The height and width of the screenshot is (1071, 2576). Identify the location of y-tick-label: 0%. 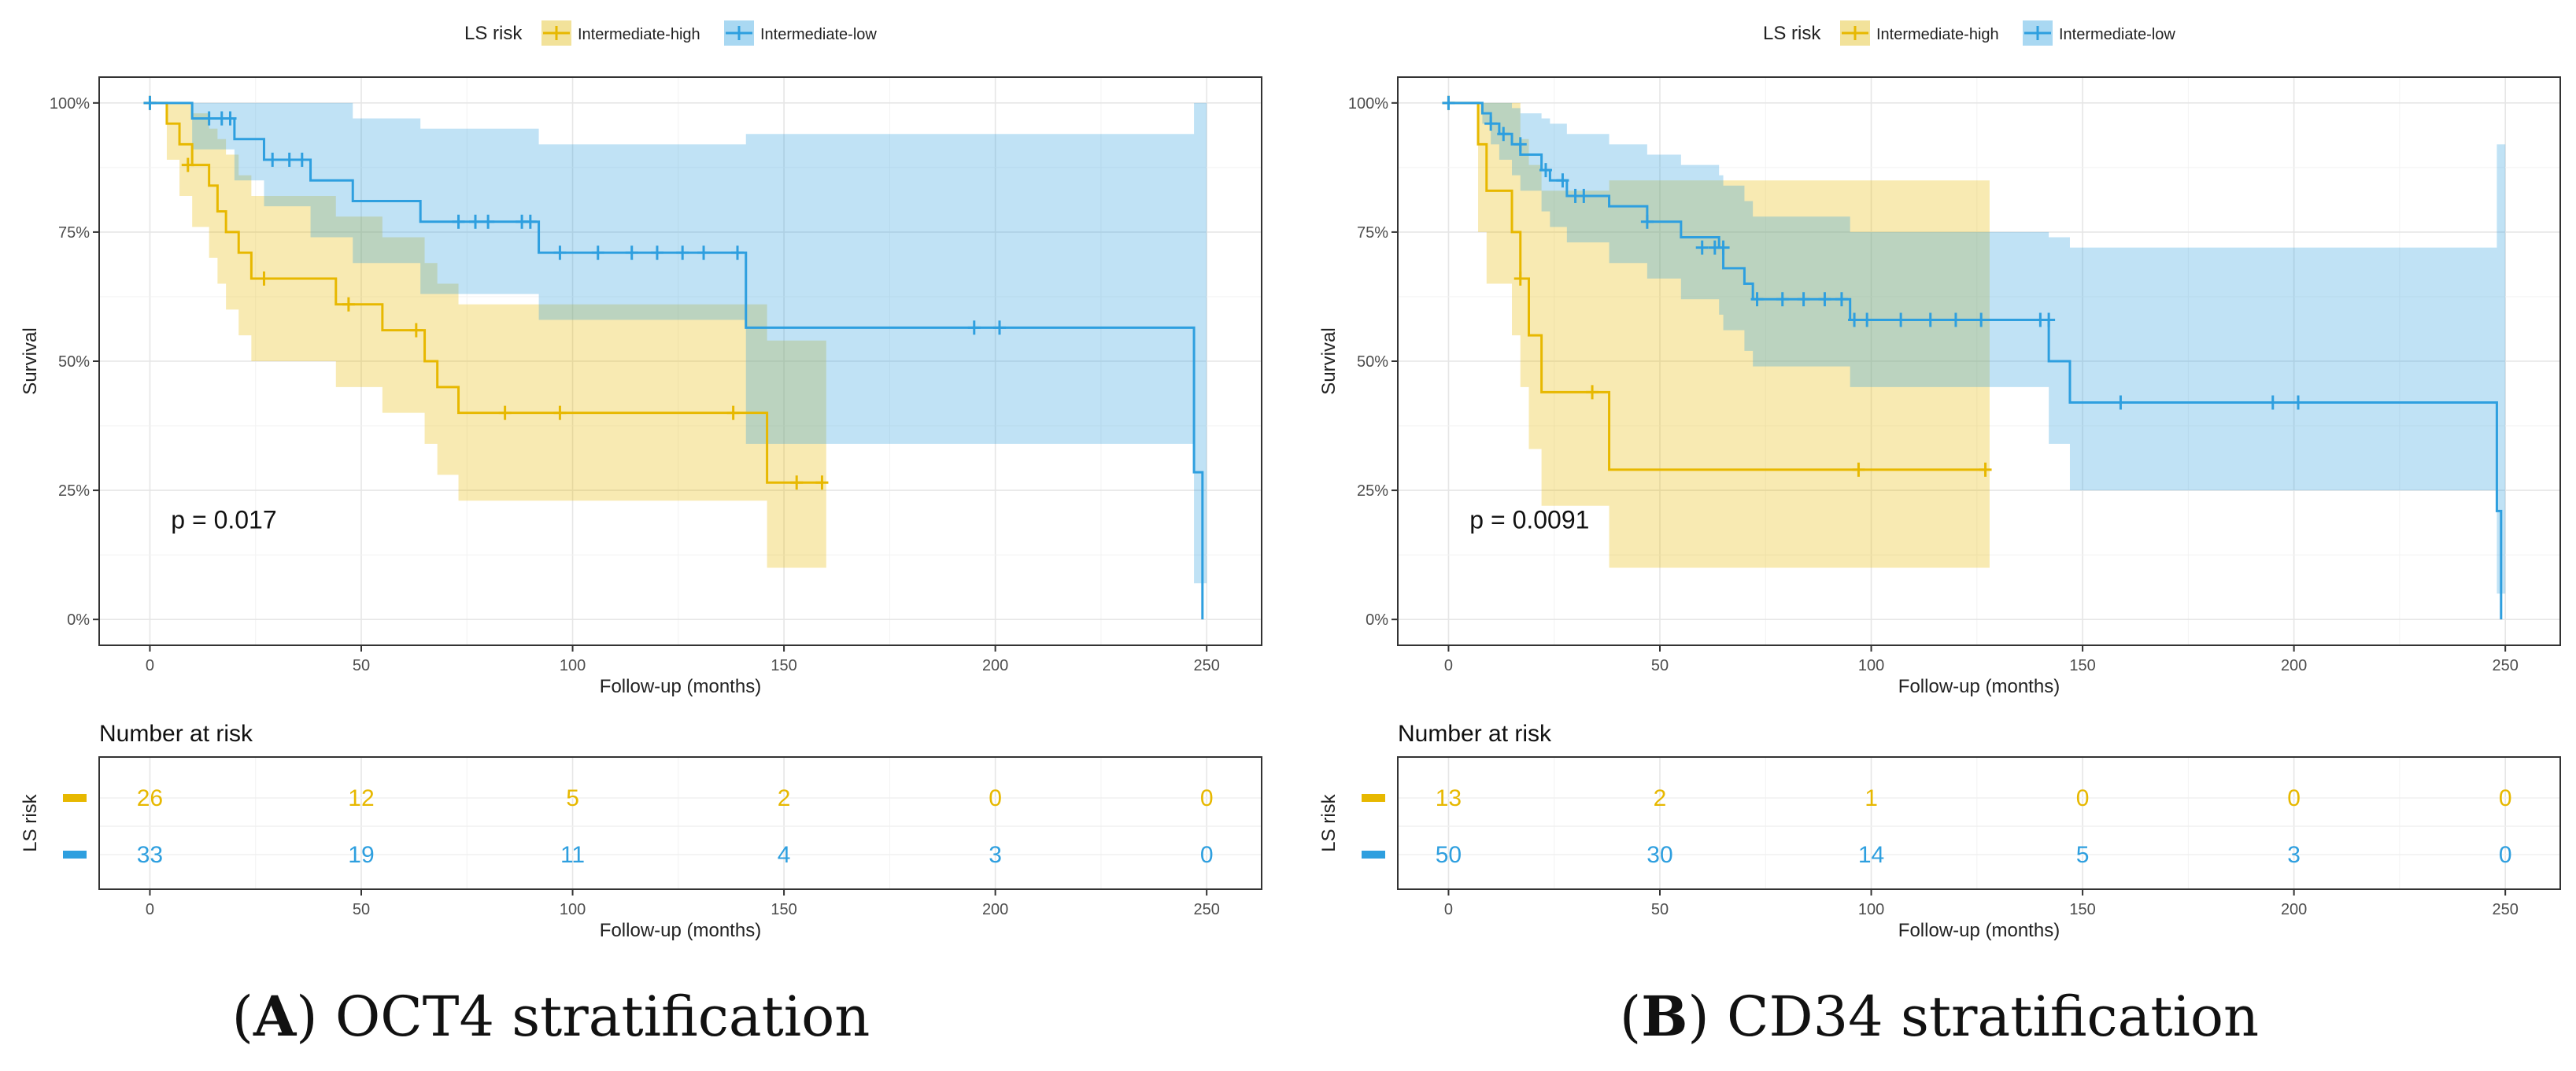
(78, 620).